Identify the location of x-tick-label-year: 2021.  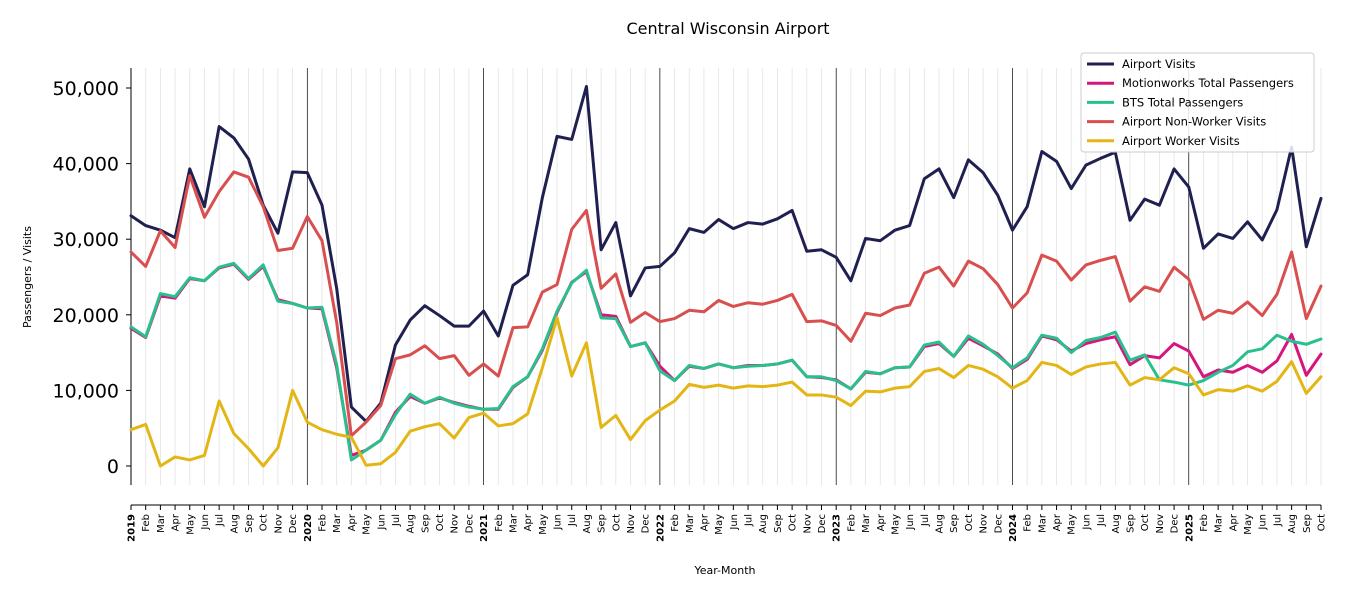
(484, 528).